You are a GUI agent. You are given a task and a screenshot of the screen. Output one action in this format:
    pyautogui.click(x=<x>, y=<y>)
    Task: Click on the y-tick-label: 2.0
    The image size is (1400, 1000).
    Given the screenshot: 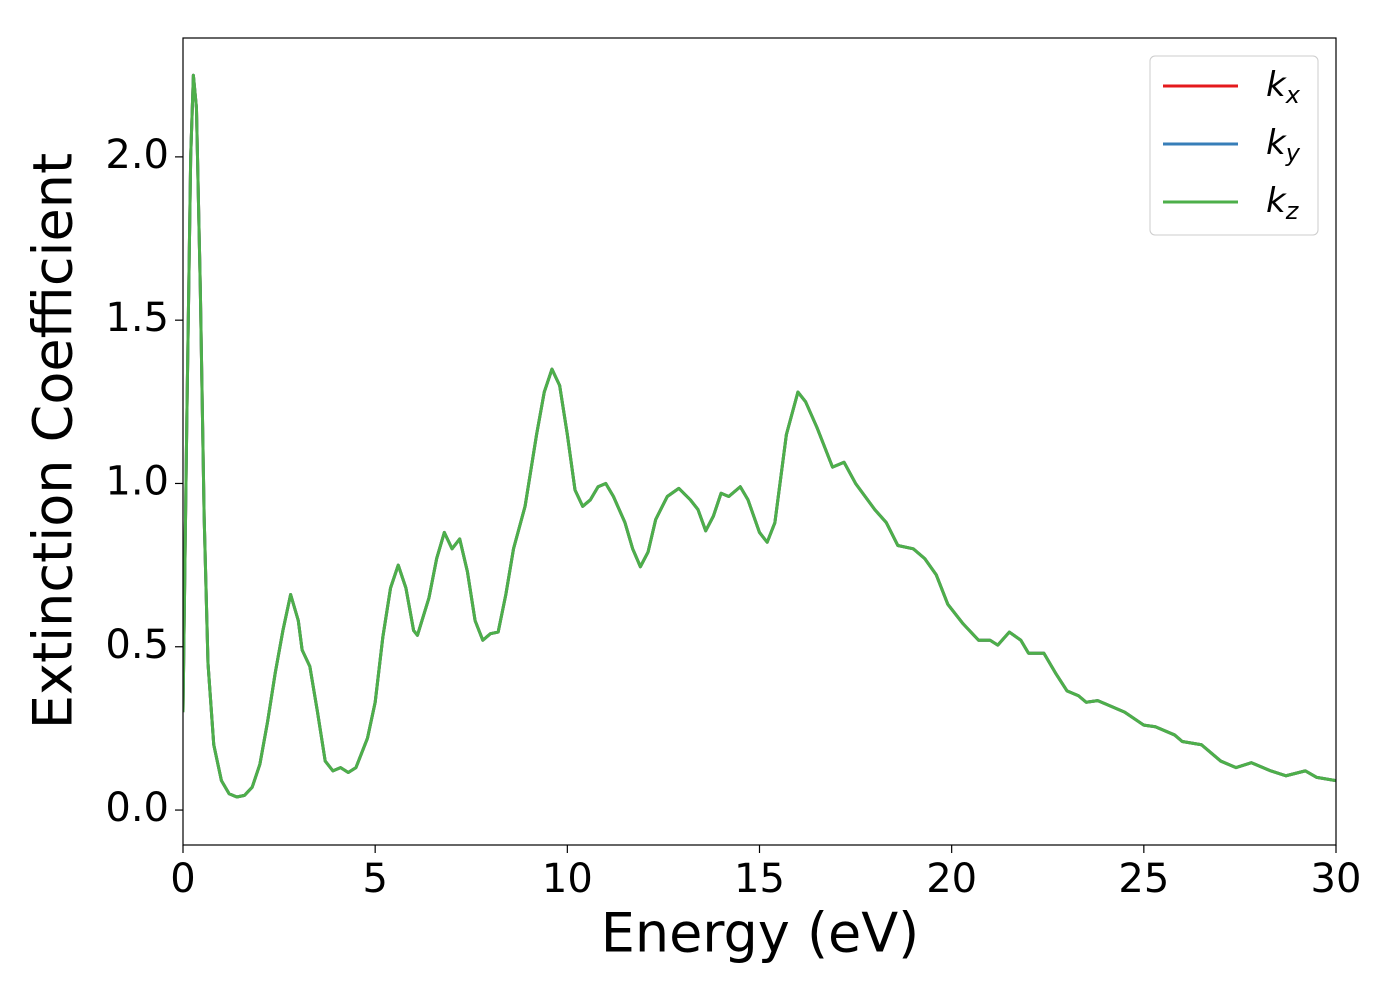 What is the action you would take?
    pyautogui.click(x=137, y=155)
    